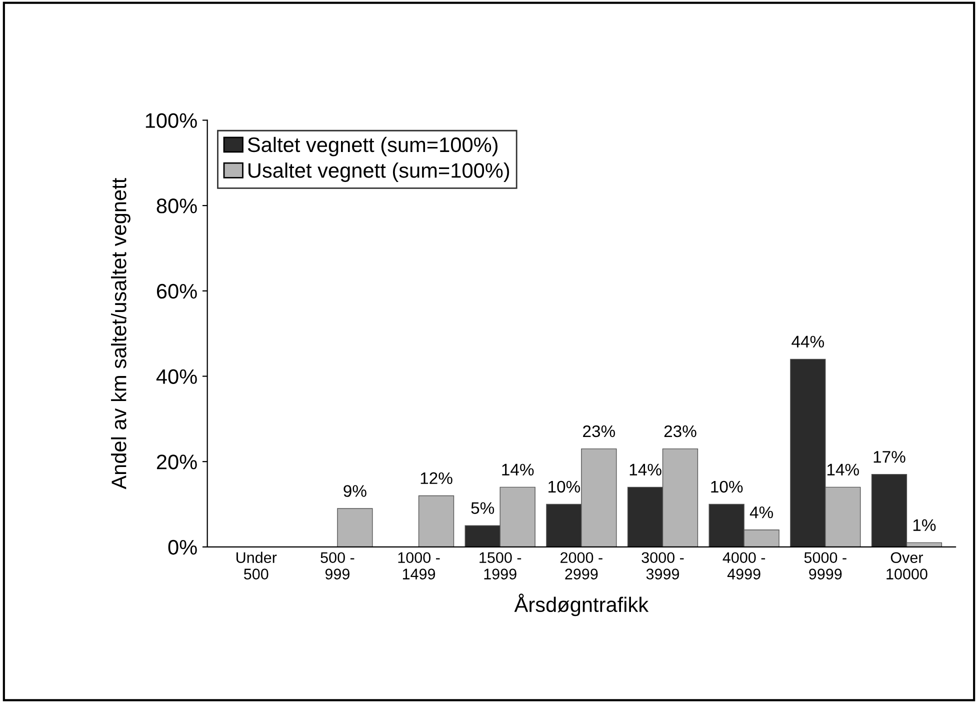  I want to click on x-tick-label: 3000 - 3999, so click(663, 566).